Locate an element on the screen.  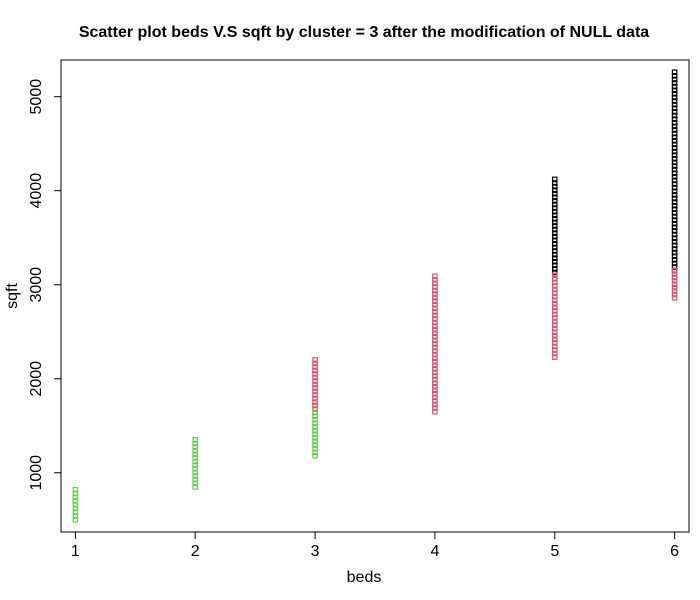
x-axis-label: beds is located at coordinates (364, 577).